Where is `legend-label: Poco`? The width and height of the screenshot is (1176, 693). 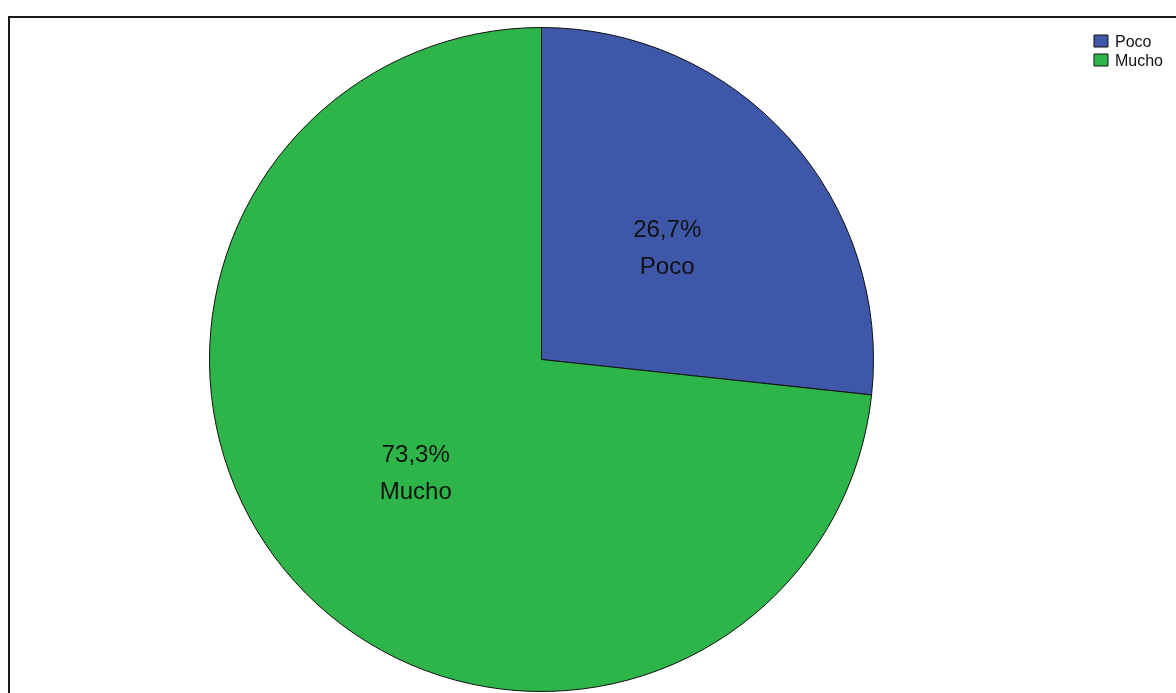
legend-label: Poco is located at coordinates (1133, 41).